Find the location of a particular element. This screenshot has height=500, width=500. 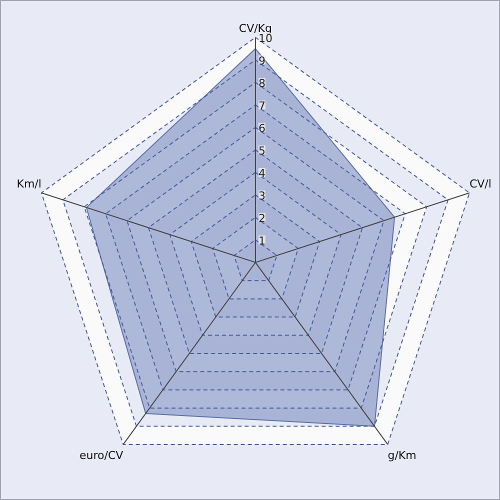

y-tick-label: 4 is located at coordinates (262, 173).